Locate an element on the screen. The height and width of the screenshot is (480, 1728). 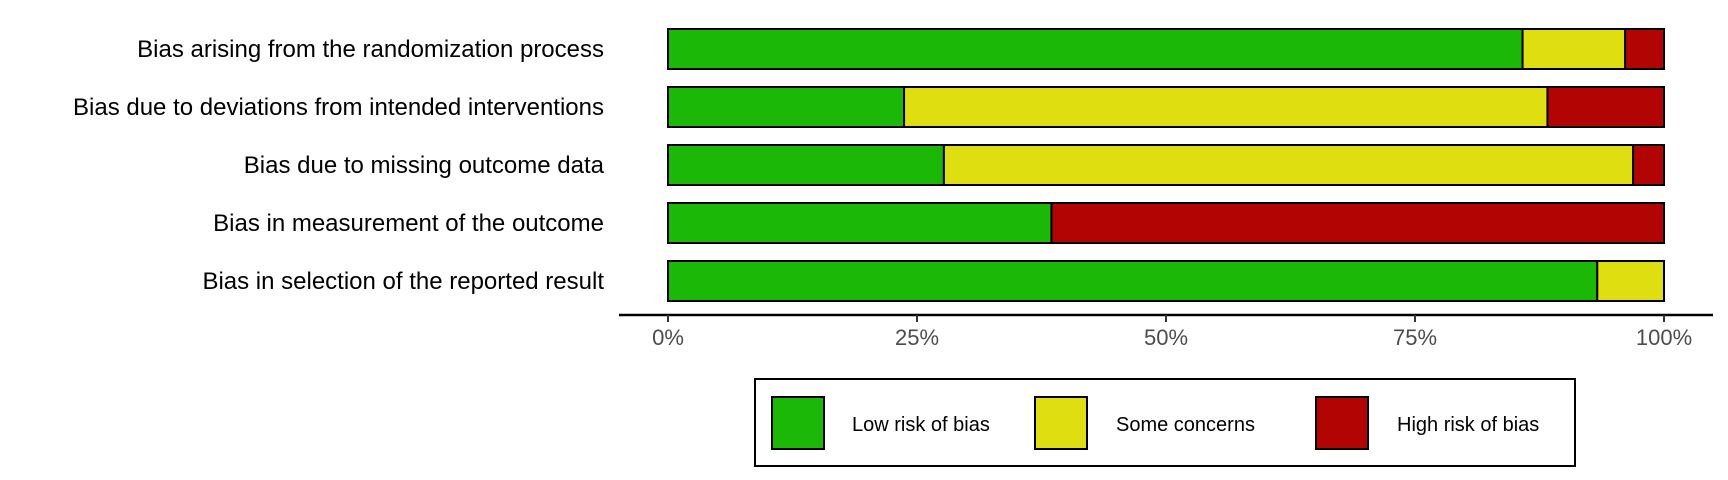
x-axis-ticks: 0% 25% 50% 75% 100% is located at coordinates (1172, 332).